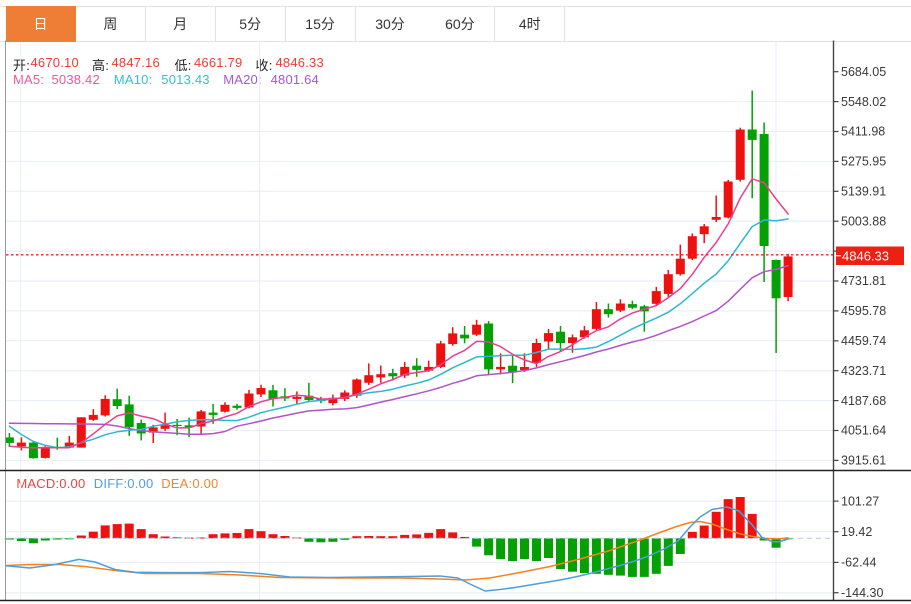 The height and width of the screenshot is (604, 911). Describe the element at coordinates (863, 162) in the screenshot. I see `svg-text: 5275.95` at that location.